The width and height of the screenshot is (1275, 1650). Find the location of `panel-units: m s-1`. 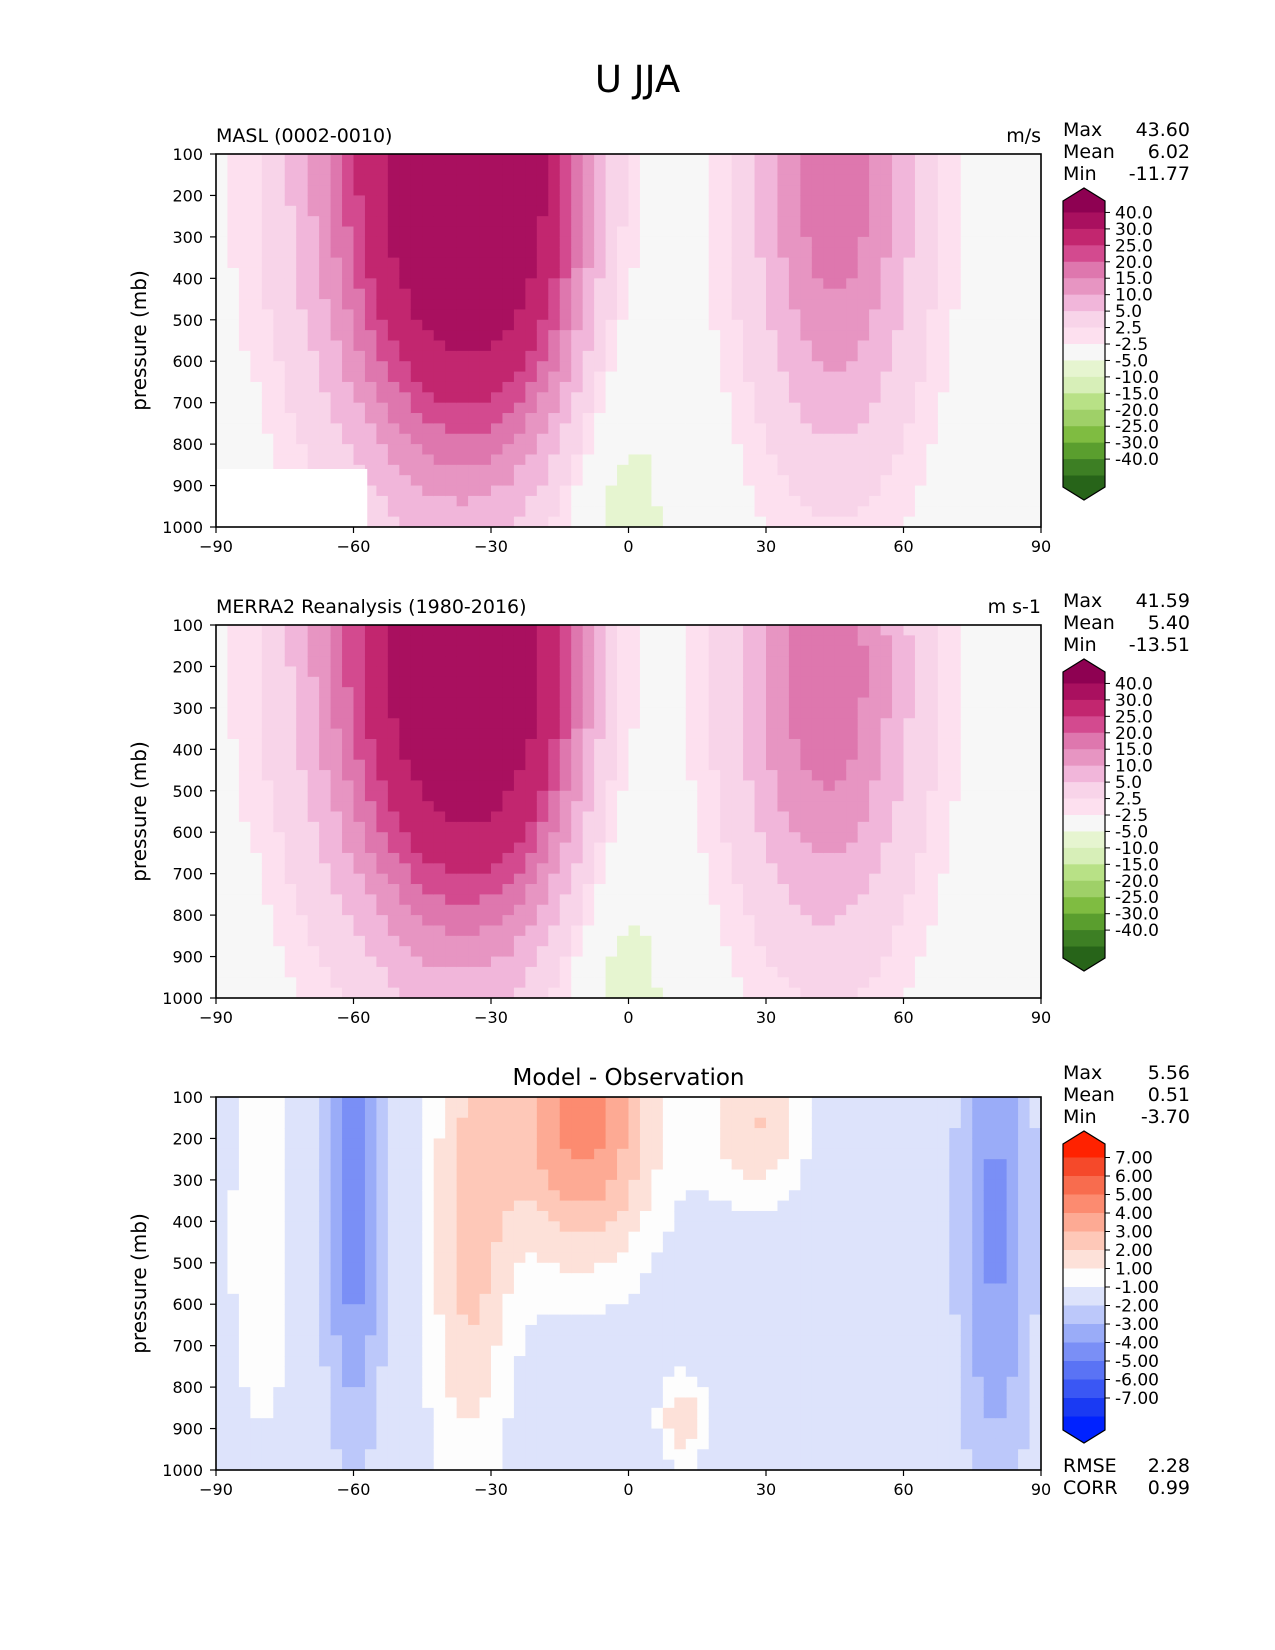

panel-units: m s-1 is located at coordinates (1014, 607).